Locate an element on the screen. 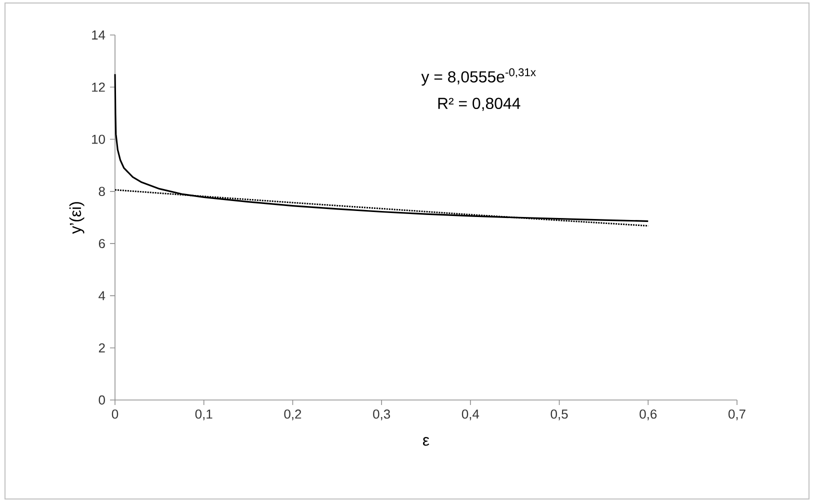 This screenshot has height=502, width=814. y-tick-label: 4 is located at coordinates (102, 295).